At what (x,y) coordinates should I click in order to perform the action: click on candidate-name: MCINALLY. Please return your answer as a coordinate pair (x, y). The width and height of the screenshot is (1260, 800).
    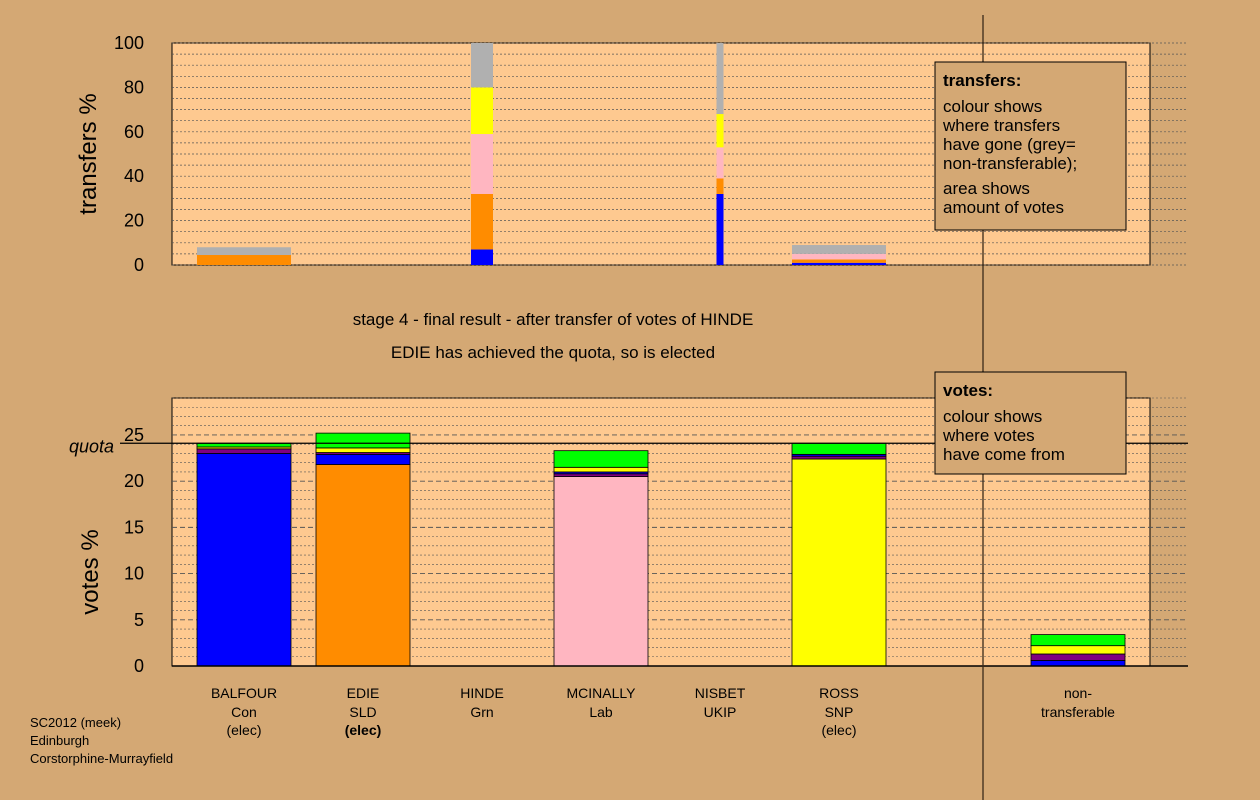
    Looking at the image, I should click on (602, 693).